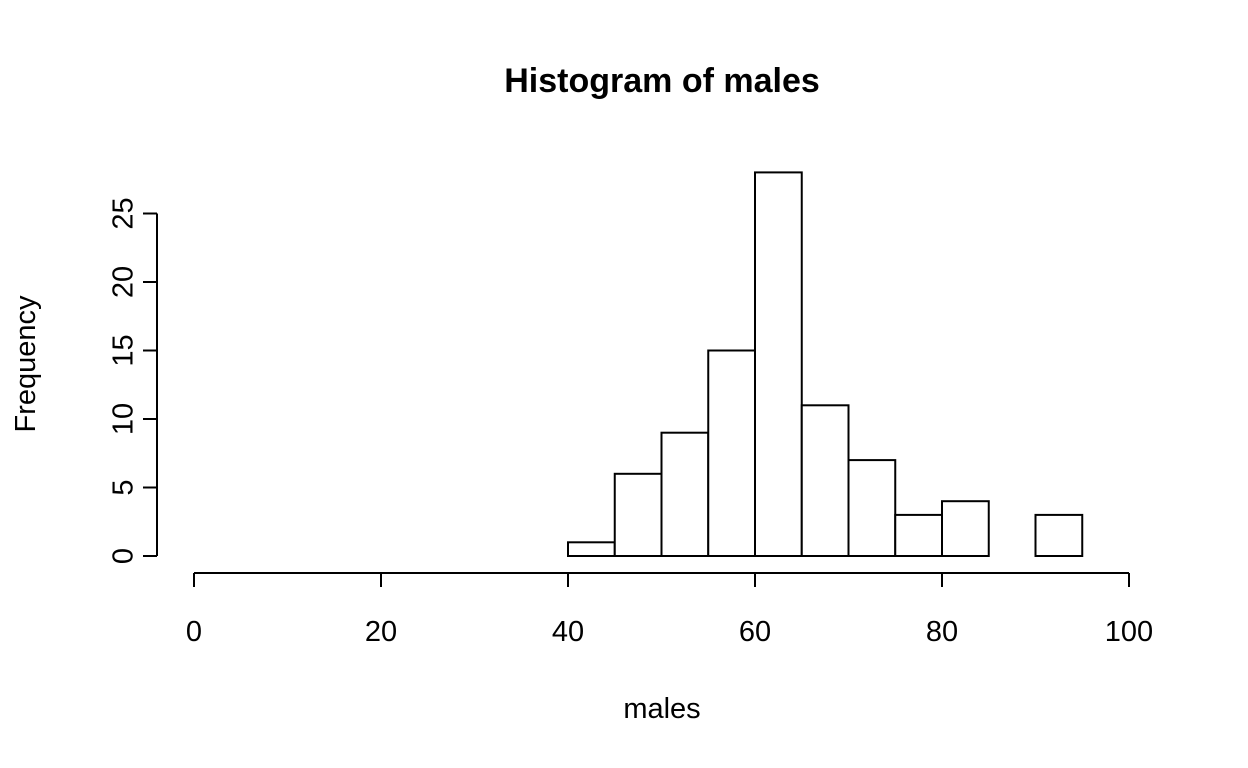  I want to click on x-tick-label: 40, so click(568, 632).